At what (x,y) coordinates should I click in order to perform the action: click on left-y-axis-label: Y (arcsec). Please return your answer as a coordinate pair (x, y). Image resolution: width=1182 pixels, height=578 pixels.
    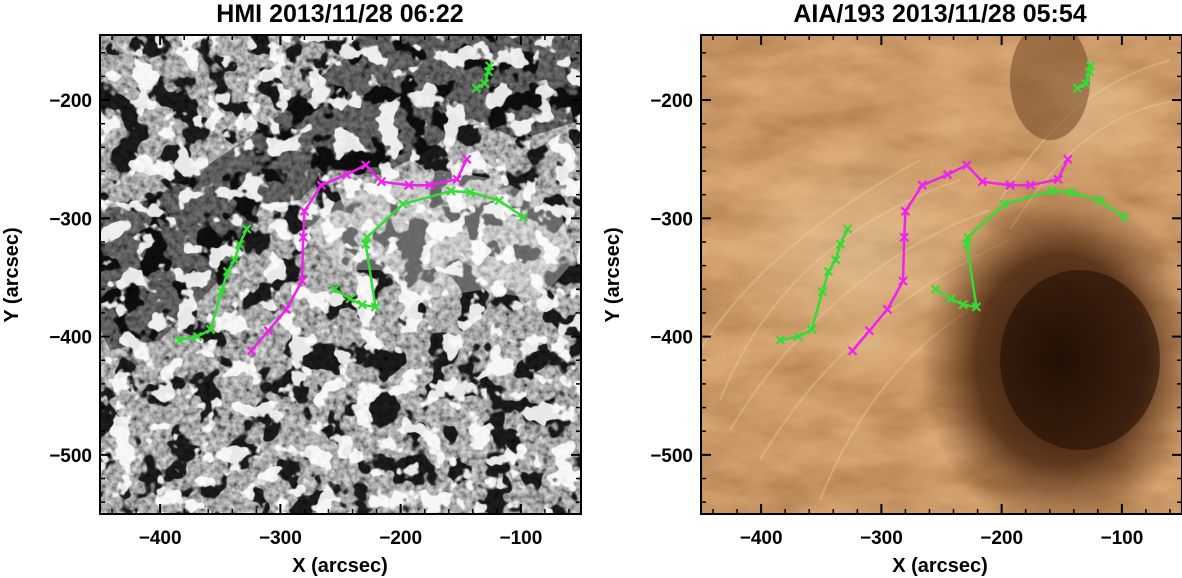
    Looking at the image, I should click on (12, 274).